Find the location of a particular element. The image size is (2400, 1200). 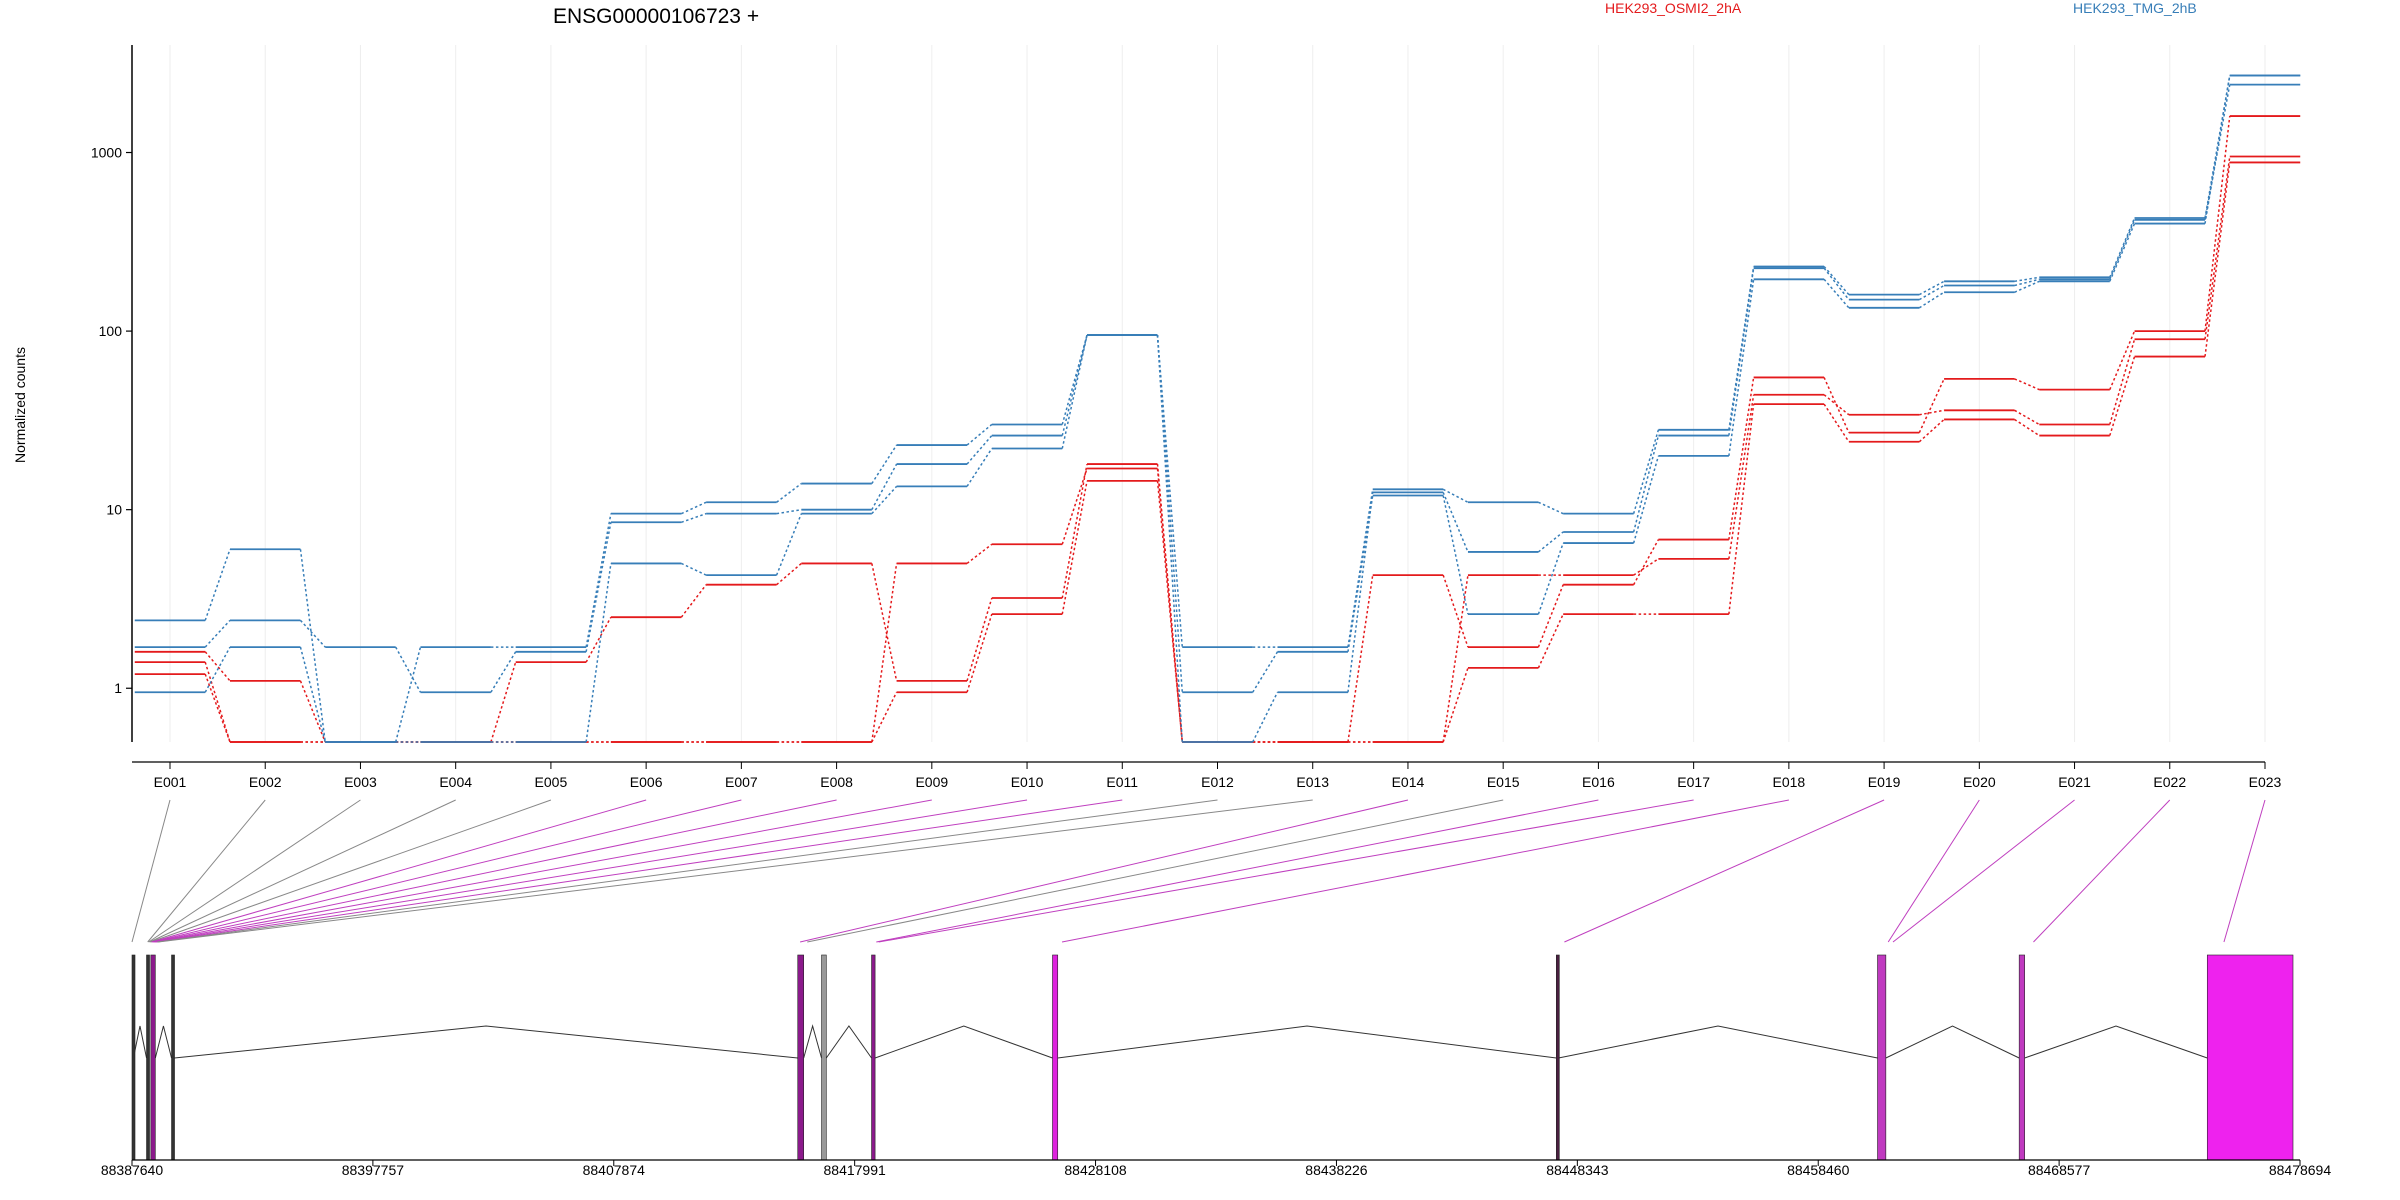

map-line-e015 is located at coordinates (1155, 871).